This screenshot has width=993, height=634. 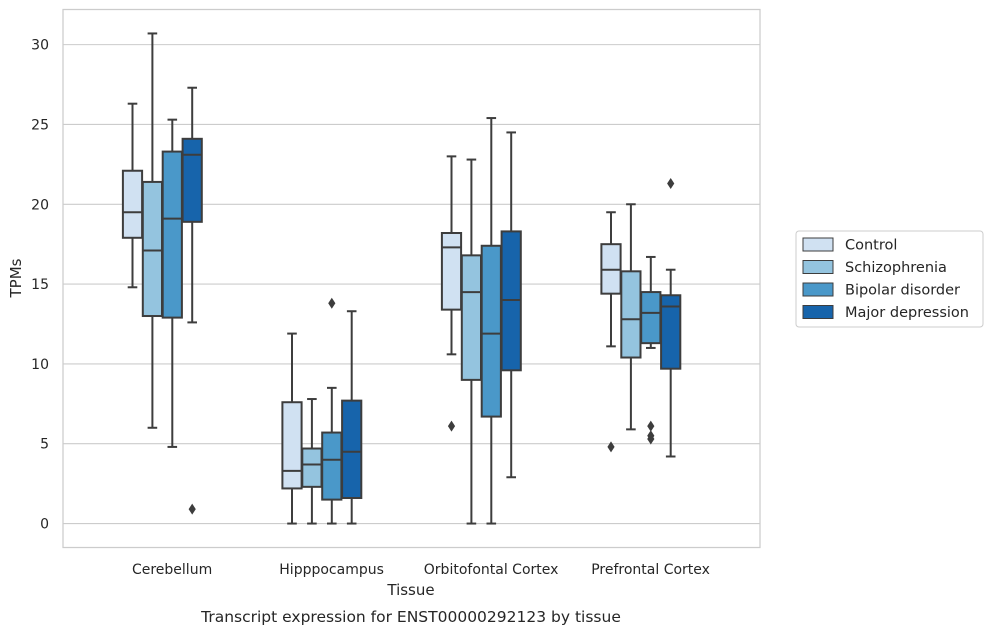 I want to click on legend-label: Bipolar disorder, so click(x=902, y=291).